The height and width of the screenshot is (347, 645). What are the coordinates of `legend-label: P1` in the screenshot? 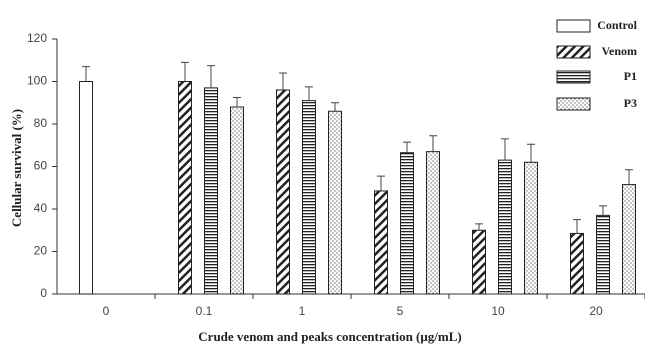 It's located at (630, 76).